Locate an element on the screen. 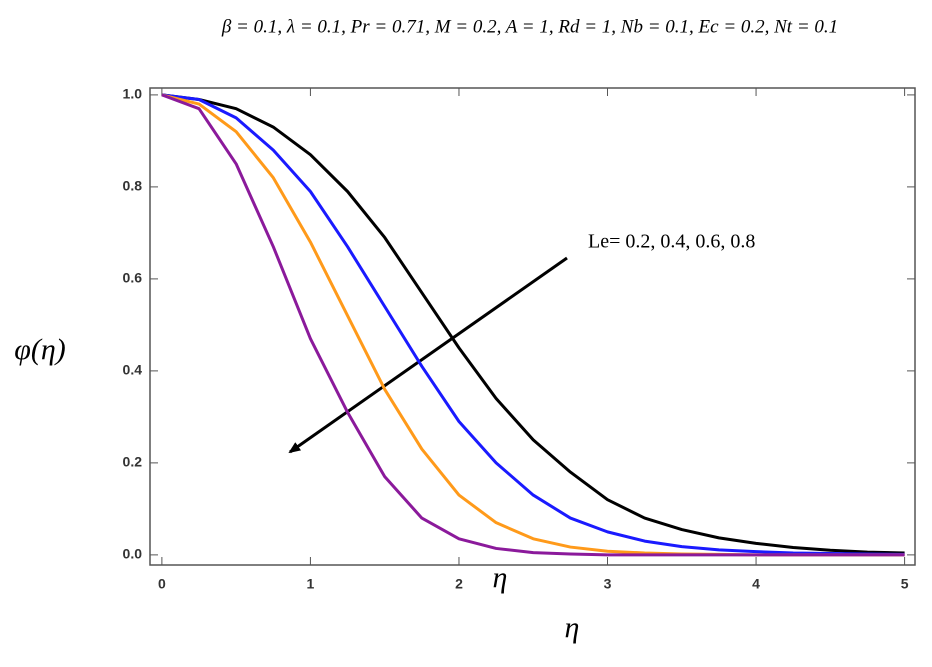 The height and width of the screenshot is (667, 932). x-tick-label: 4 is located at coordinates (756, 584).